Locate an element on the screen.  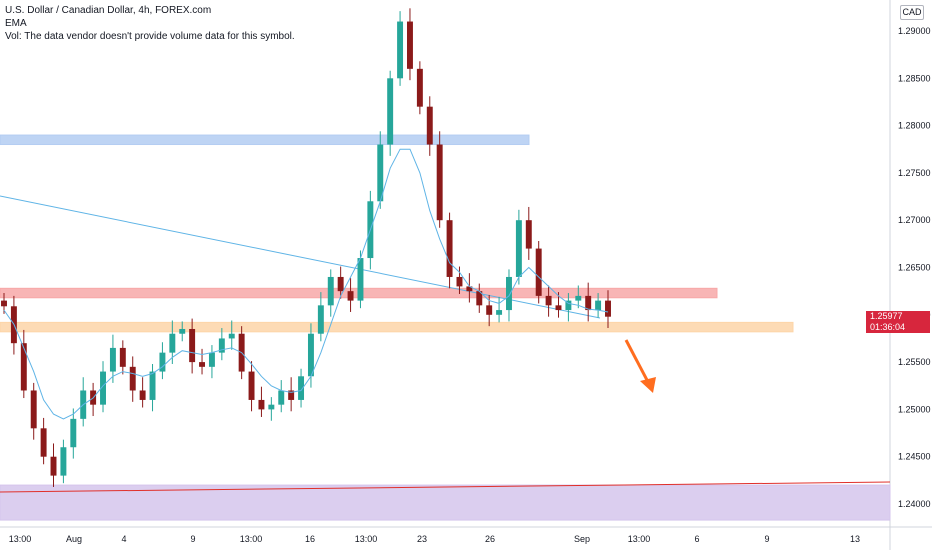
trend-line-descending is located at coordinates (300, 257).